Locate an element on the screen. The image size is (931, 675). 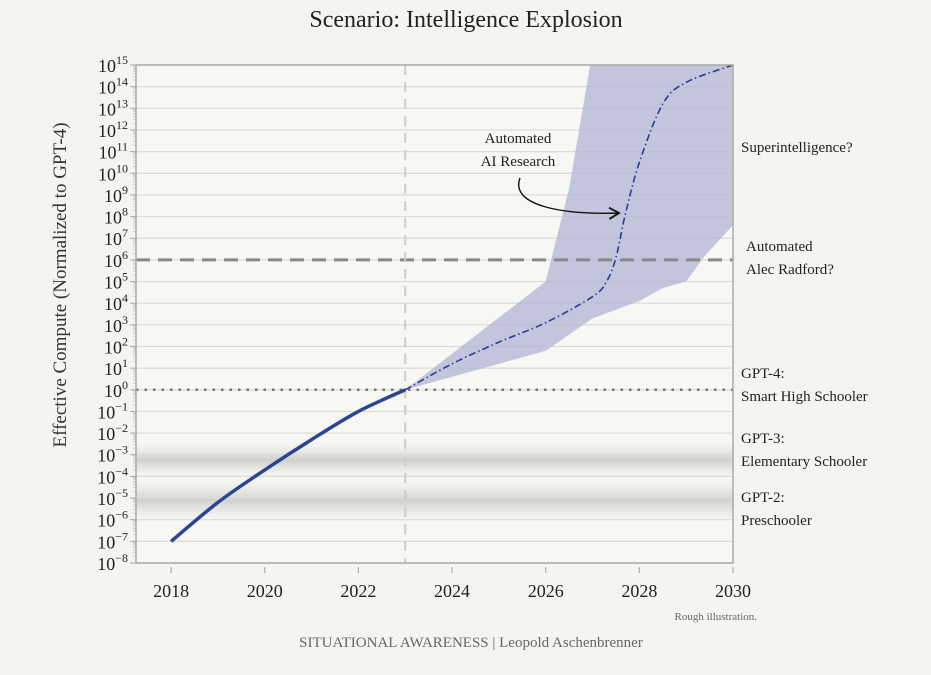
label-gpt2-line: GPT-2: is located at coordinates (763, 498).